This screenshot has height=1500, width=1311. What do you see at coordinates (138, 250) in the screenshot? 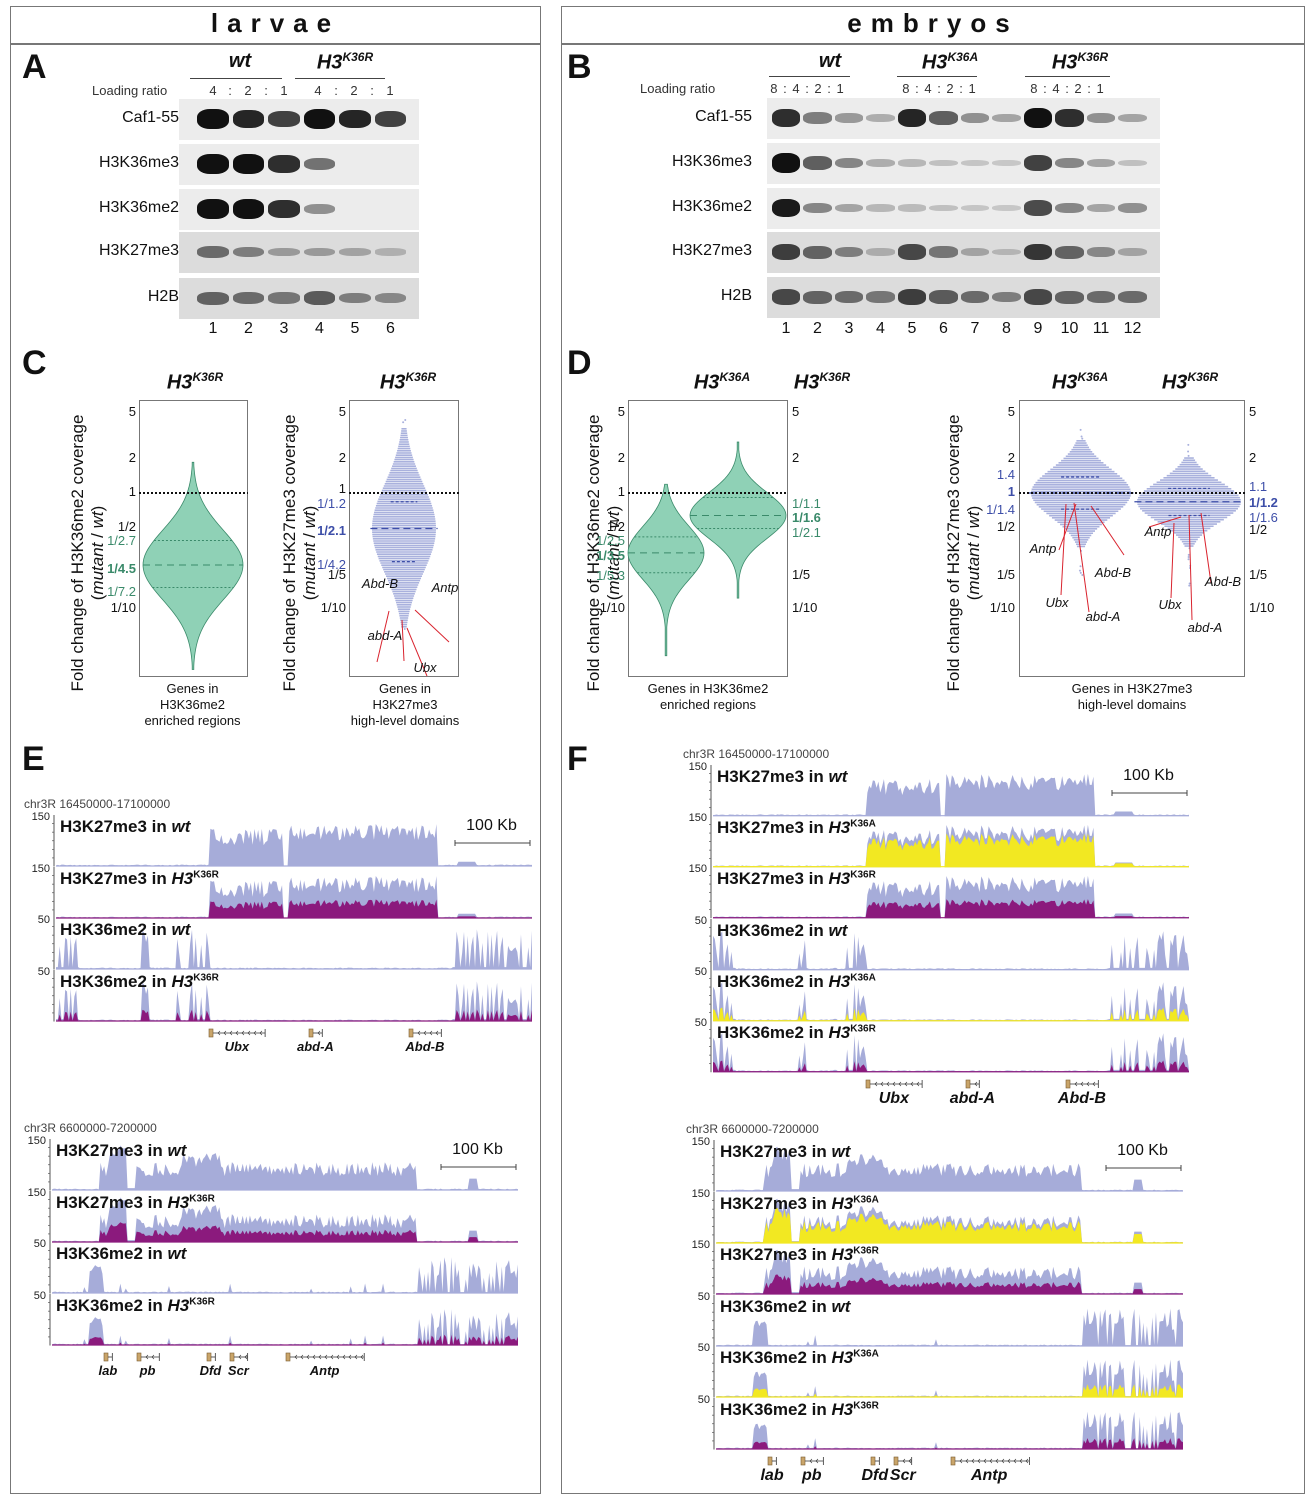
I see `blot-row-label: H3K27me3` at bounding box center [138, 250].